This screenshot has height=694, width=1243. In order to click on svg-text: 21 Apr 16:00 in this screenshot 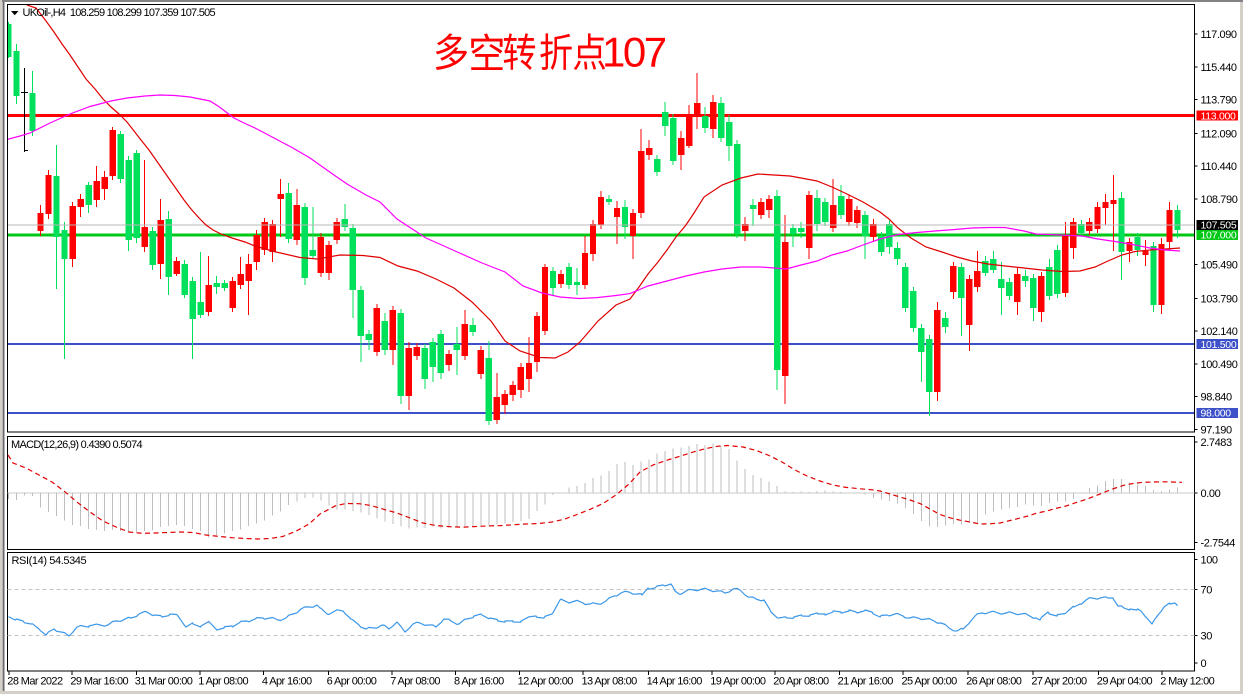, I will do `click(866, 682)`.